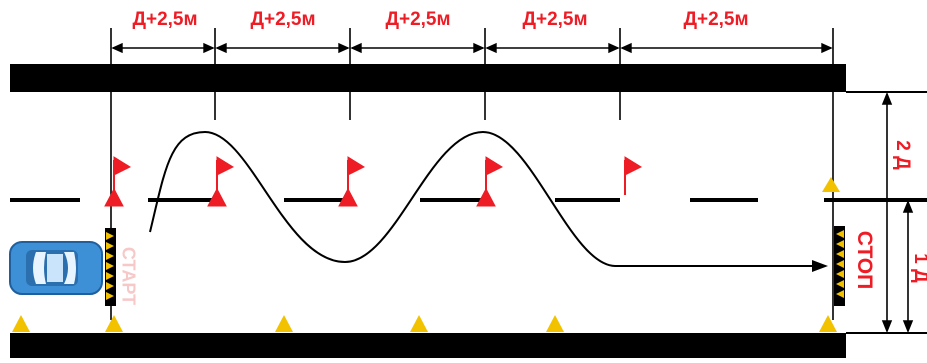 The height and width of the screenshot is (363, 927). What do you see at coordinates (428, 78) in the screenshot?
I see `top-road-edge` at bounding box center [428, 78].